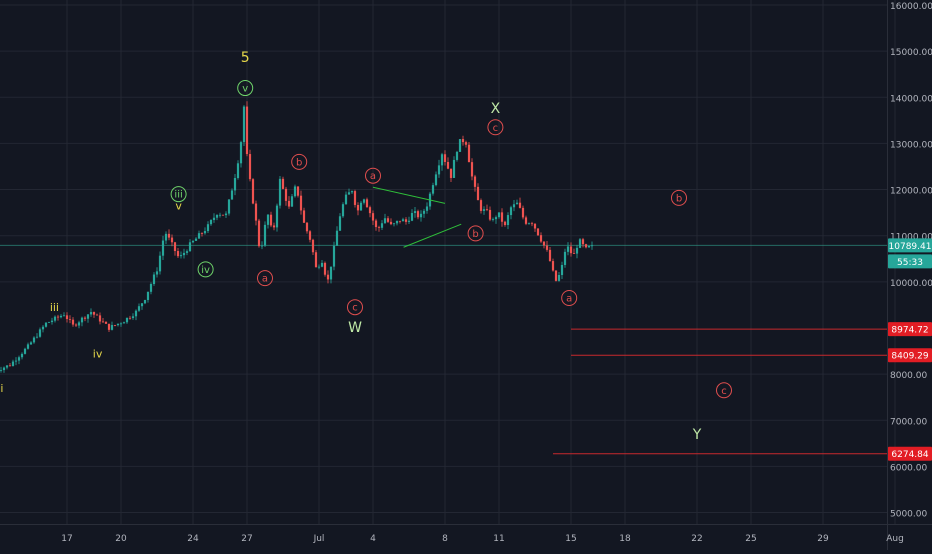 The width and height of the screenshot is (932, 554). What do you see at coordinates (908, 422) in the screenshot?
I see `y-tick-label: 7000.00` at bounding box center [908, 422].